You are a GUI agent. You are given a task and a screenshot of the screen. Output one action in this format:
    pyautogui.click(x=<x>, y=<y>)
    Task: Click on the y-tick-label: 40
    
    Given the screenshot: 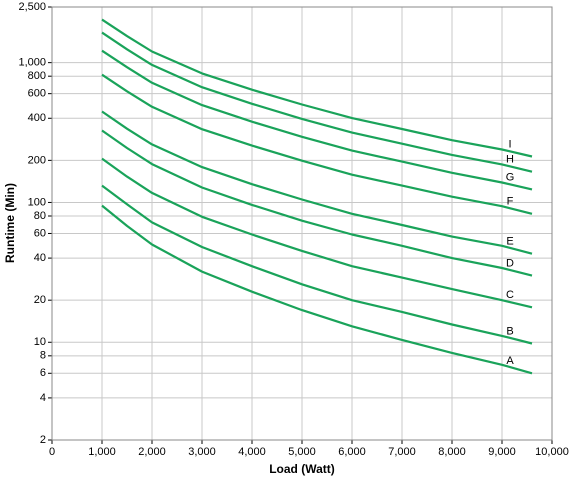 What is the action you would take?
    pyautogui.click(x=40, y=258)
    